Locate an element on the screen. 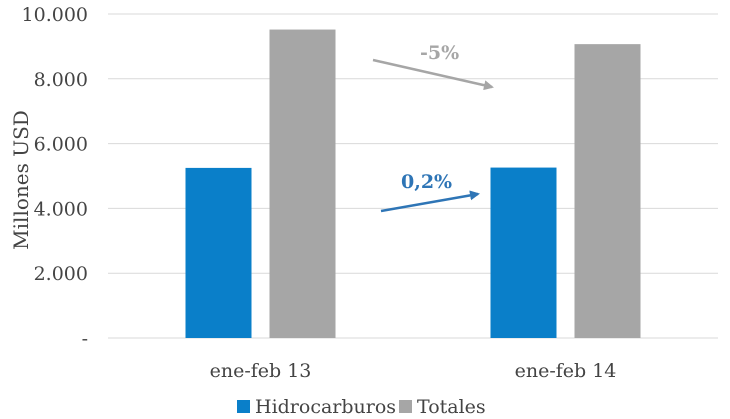 The width and height of the screenshot is (730, 419). hidrocarburos-change-arrow is located at coordinates (430, 201).